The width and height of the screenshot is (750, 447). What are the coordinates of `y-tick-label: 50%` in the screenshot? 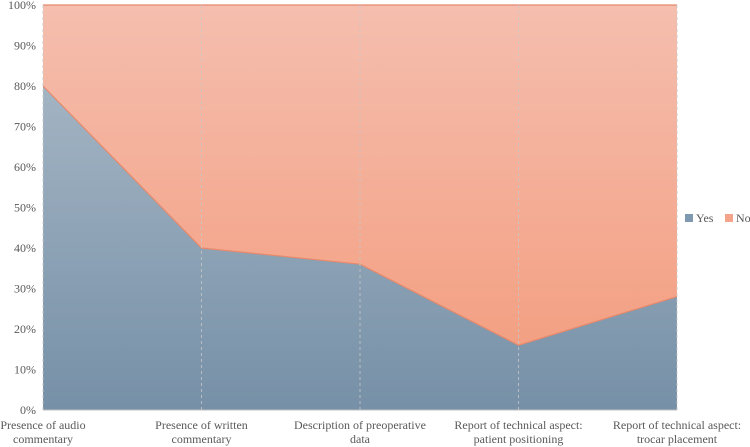 It's located at (25, 208).